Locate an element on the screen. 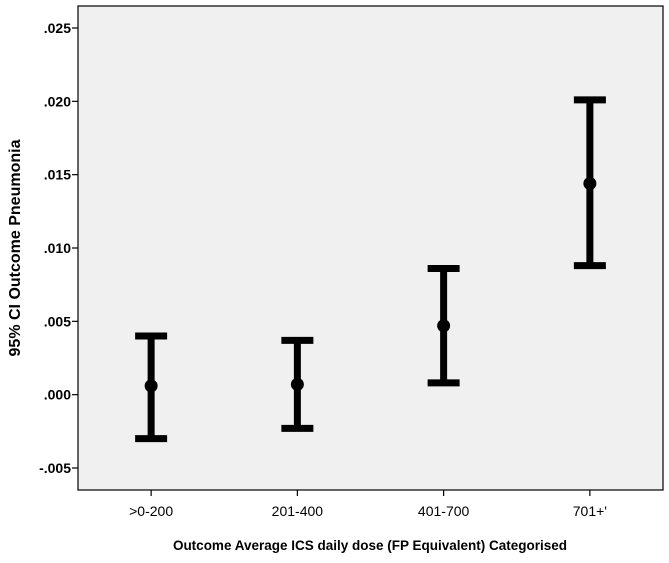 The width and height of the screenshot is (669, 563). x-tick-label: 401-700 is located at coordinates (444, 511).